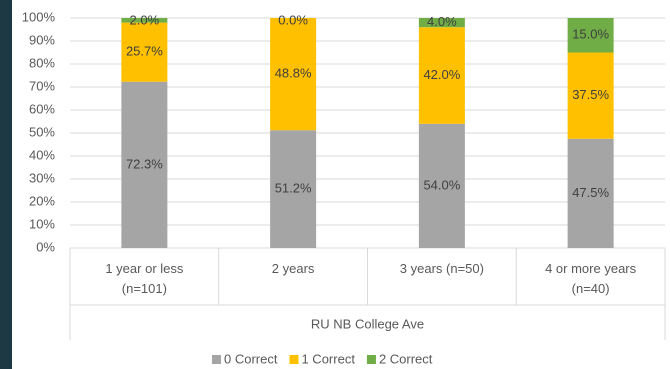 The width and height of the screenshot is (670, 369). What do you see at coordinates (406, 358) in the screenshot?
I see `legend-label: 2 Correct` at bounding box center [406, 358].